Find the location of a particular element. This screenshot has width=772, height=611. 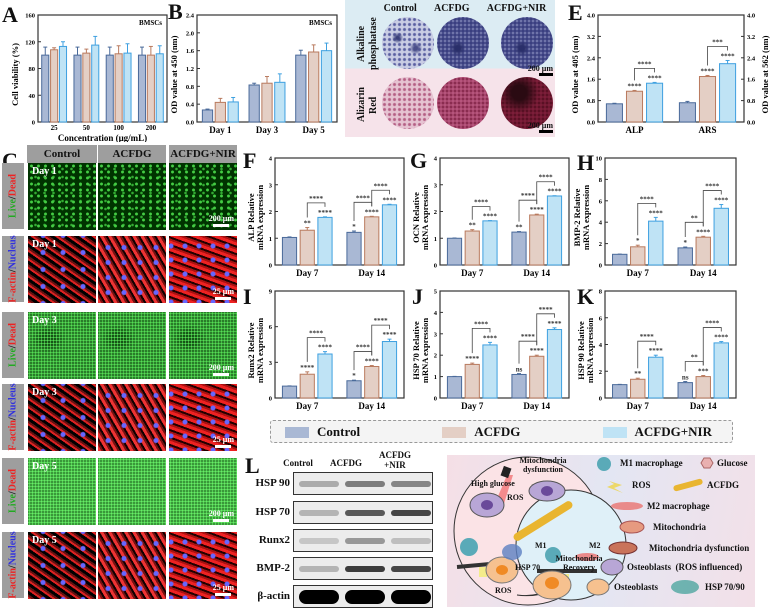

blot-row-label: Runx2 is located at coordinates (274, 540).